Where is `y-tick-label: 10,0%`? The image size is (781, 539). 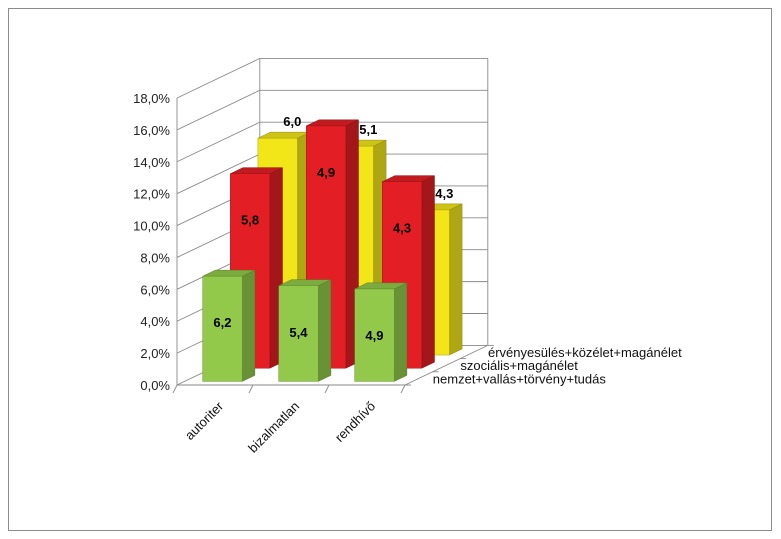 y-tick-label: 10,0% is located at coordinates (151, 226).